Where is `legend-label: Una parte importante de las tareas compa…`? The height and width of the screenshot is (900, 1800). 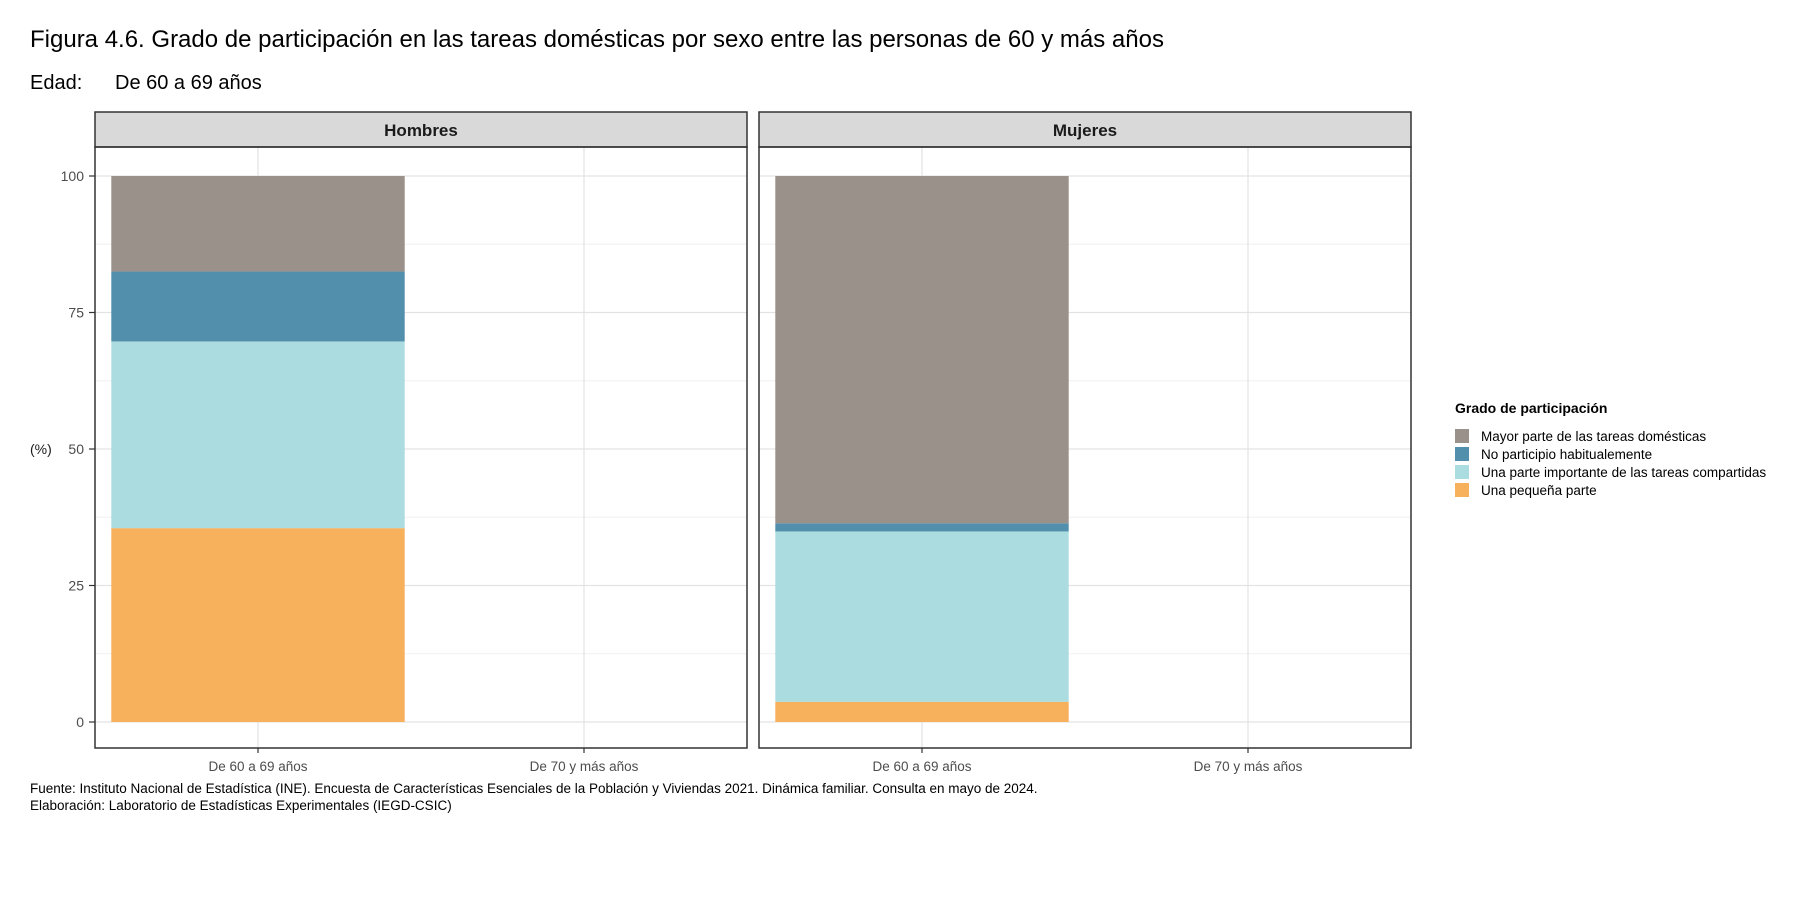 legend-label: Una parte importante de las tareas compa… is located at coordinates (1624, 472).